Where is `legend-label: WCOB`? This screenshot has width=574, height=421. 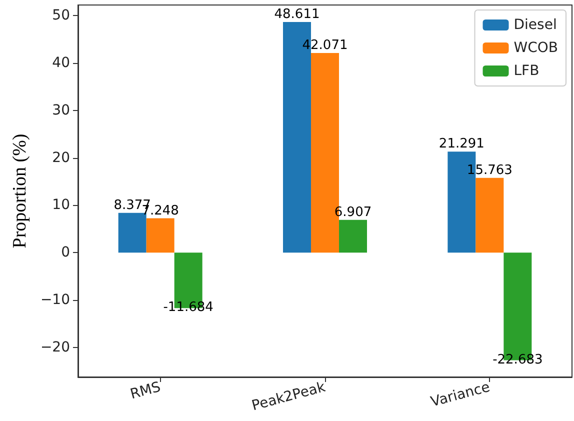
legend-label: WCOB is located at coordinates (536, 48).